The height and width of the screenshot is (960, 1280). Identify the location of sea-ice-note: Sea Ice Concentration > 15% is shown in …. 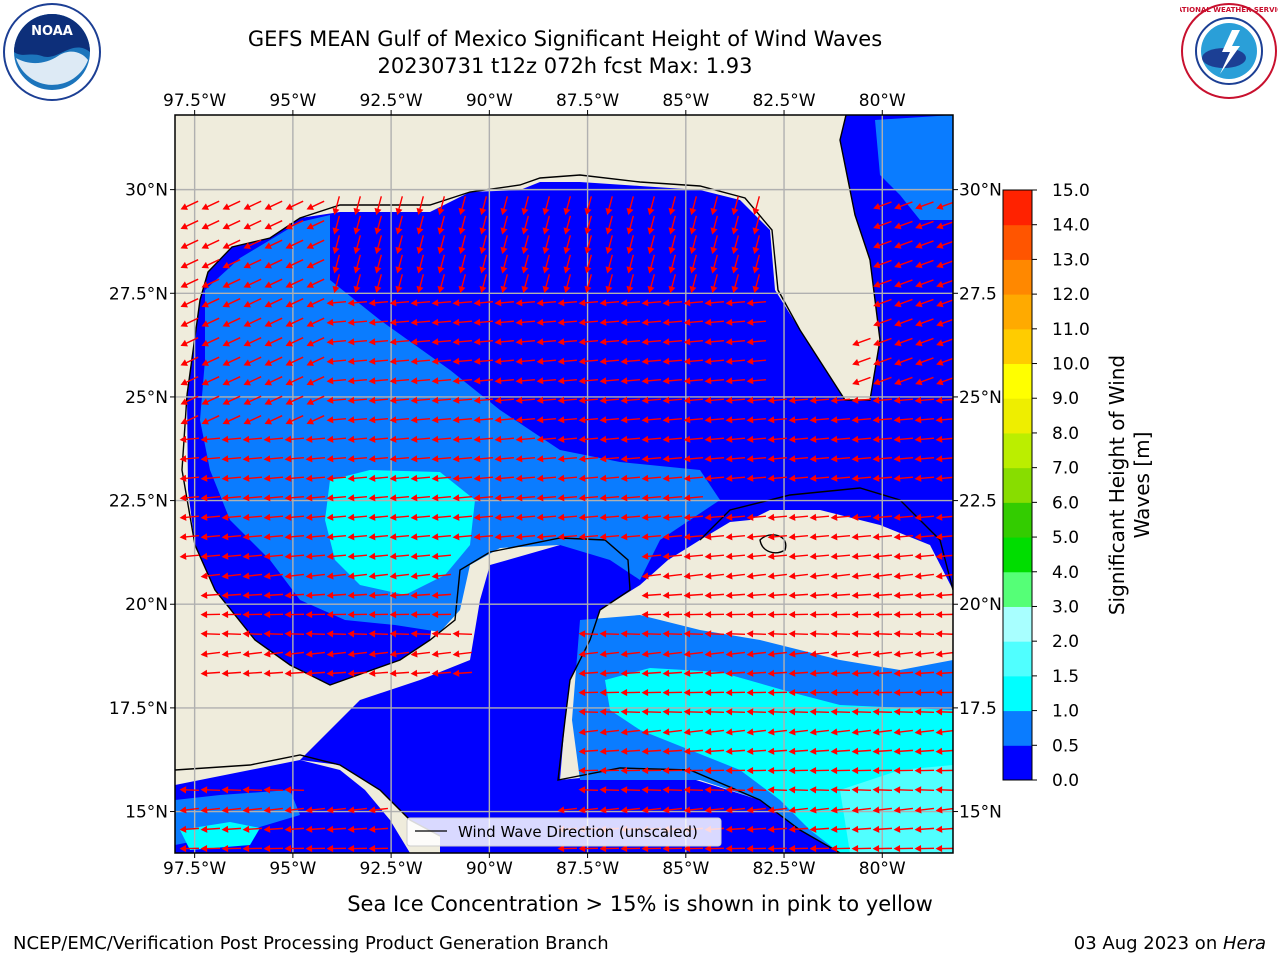
(640, 904).